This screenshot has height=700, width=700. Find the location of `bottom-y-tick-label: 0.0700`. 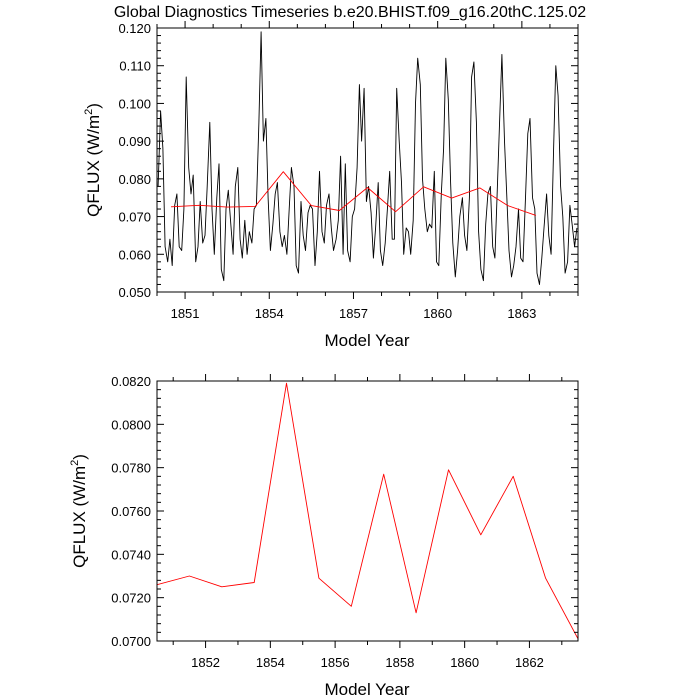

bottom-y-tick-label: 0.0700 is located at coordinates (131, 641).